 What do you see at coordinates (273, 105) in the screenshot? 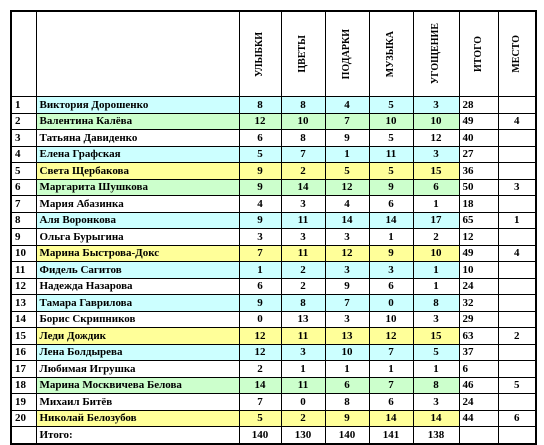
I see `row: 1 Виктория Дорошенко 8 8 4 5 3 28` at bounding box center [273, 105].